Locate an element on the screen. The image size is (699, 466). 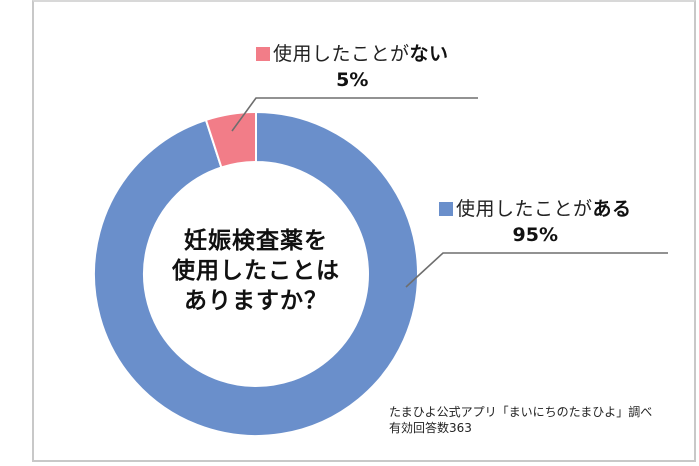
label-yes-prefix: 使用したことが is located at coordinates (524, 209).